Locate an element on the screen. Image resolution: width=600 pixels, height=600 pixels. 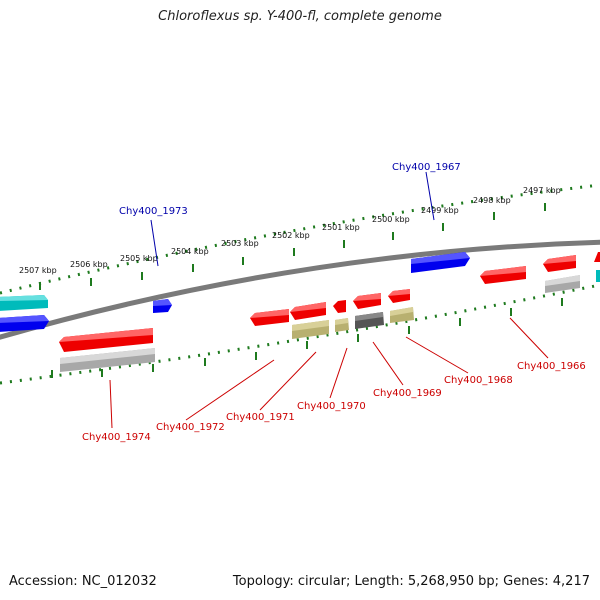
gene-label-chy400-1974: Chy400_1974 is located at coordinates (116, 437).